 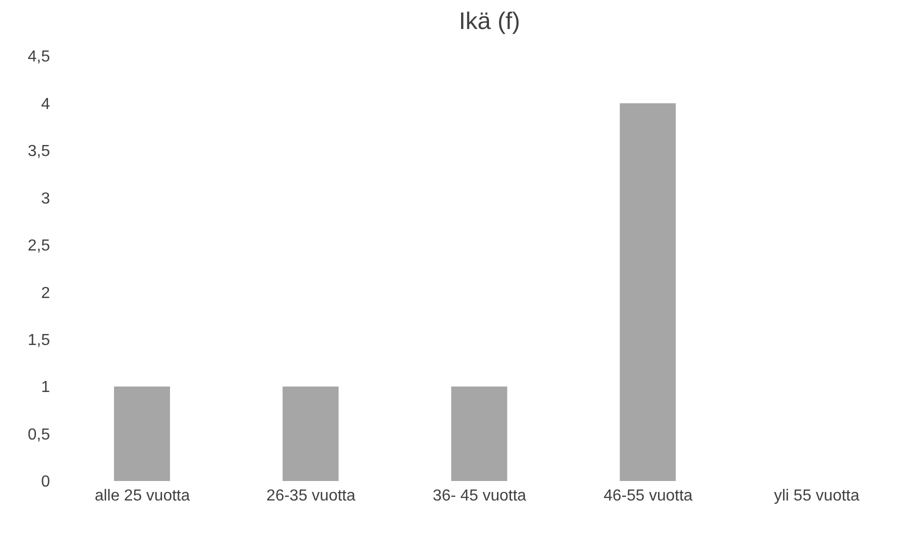 I want to click on y-tick-label: 2,5, so click(x=39, y=246).